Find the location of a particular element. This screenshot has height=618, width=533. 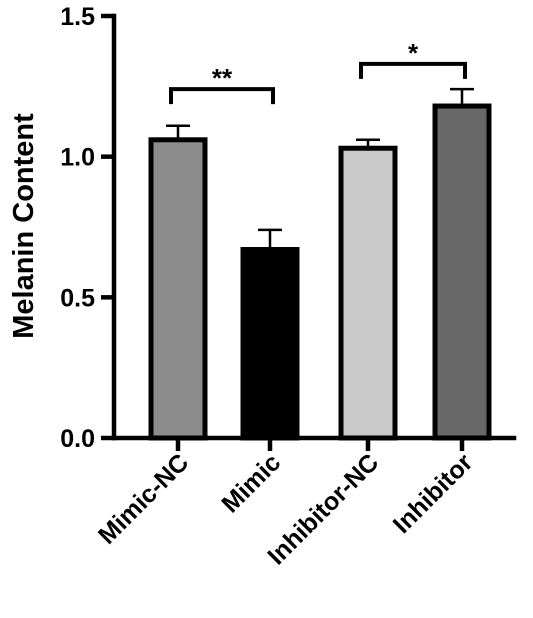

x-tick-label: Mimic-NC is located at coordinates (143, 498).